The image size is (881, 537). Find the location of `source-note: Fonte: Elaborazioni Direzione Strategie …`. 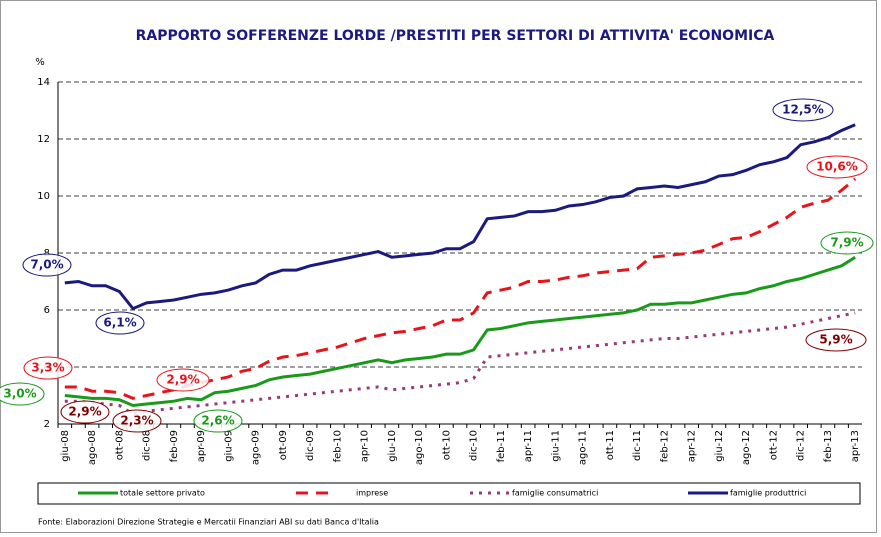

source-note: Fonte: Elaborazioni Direzione Strategie … is located at coordinates (208, 522).